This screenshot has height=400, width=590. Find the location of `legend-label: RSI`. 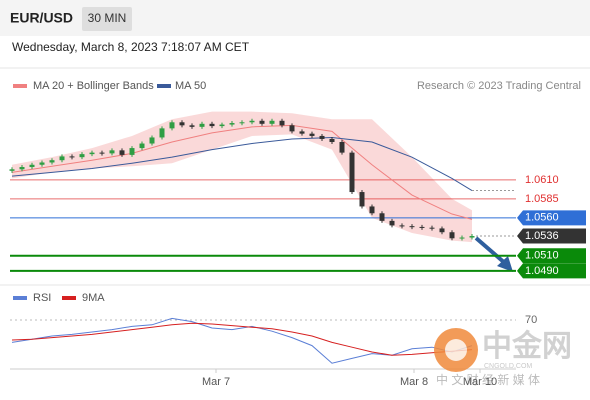

legend-label: RSI is located at coordinates (42, 298).